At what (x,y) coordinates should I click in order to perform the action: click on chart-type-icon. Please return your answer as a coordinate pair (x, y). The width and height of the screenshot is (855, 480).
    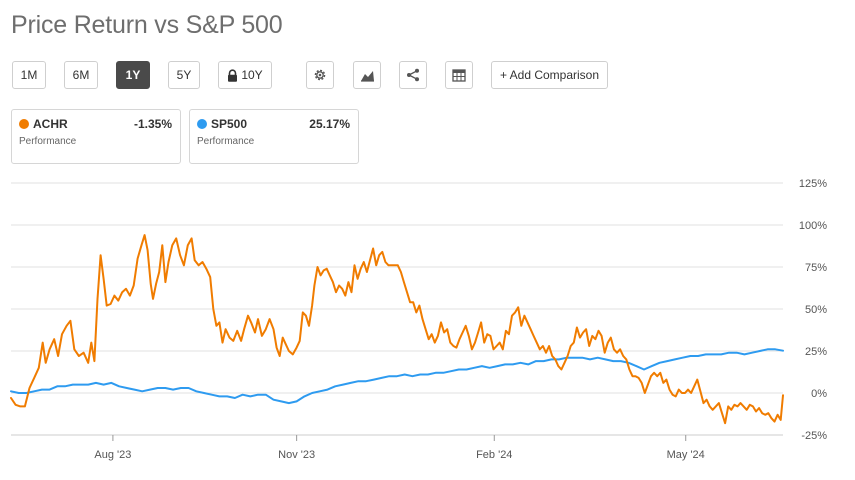
    Looking at the image, I should click on (367, 76).